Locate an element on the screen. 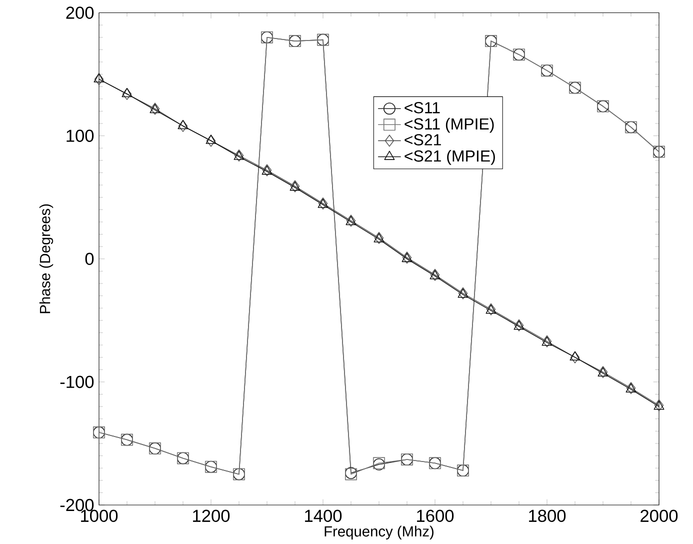 Image resolution: width=693 pixels, height=544 pixels. y-tick-label: -200 is located at coordinates (77, 505).